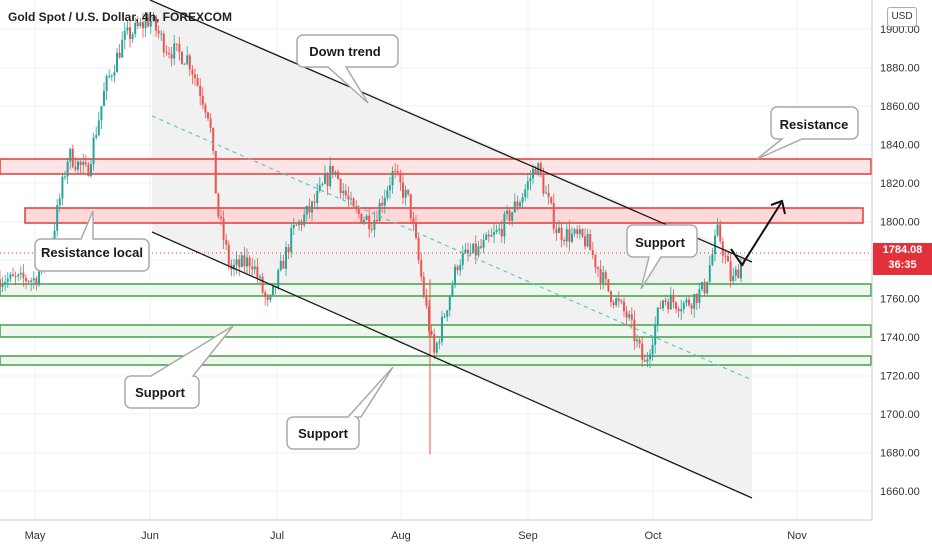 The height and width of the screenshot is (550, 932). Describe the element at coordinates (807, 133) in the screenshot. I see `callout-resistance: Resistance` at that location.